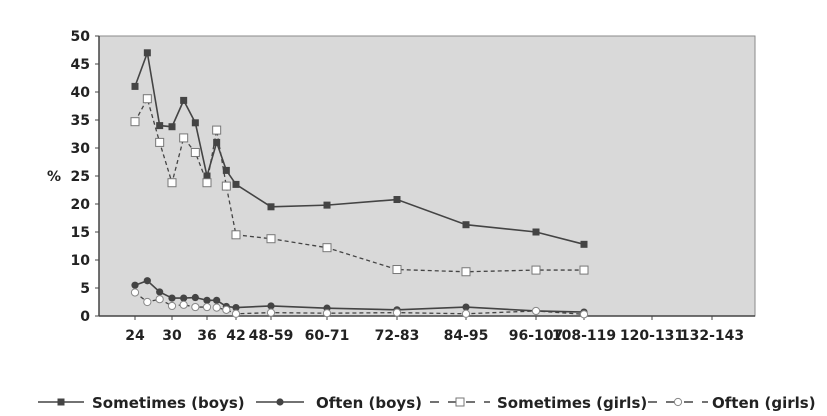  What do you see at coordinates (168, 403) in the screenshot?
I see `legend-label: Sometimes (boys)` at bounding box center [168, 403].